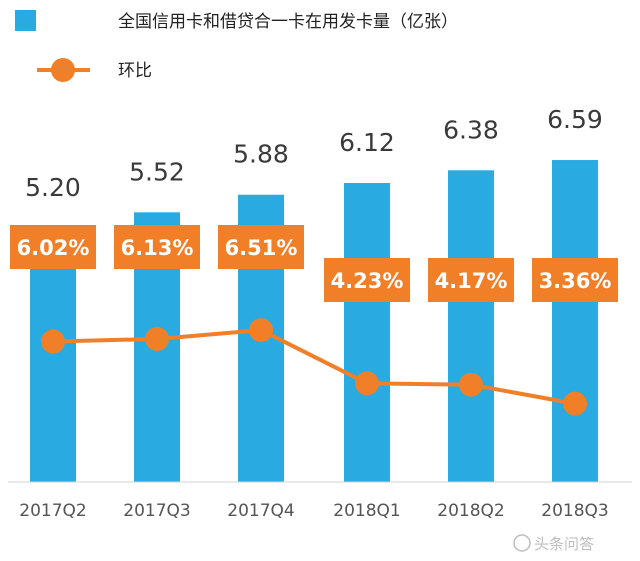  Describe the element at coordinates (261, 154) in the screenshot. I see `bar-value-label: 5.88` at that location.